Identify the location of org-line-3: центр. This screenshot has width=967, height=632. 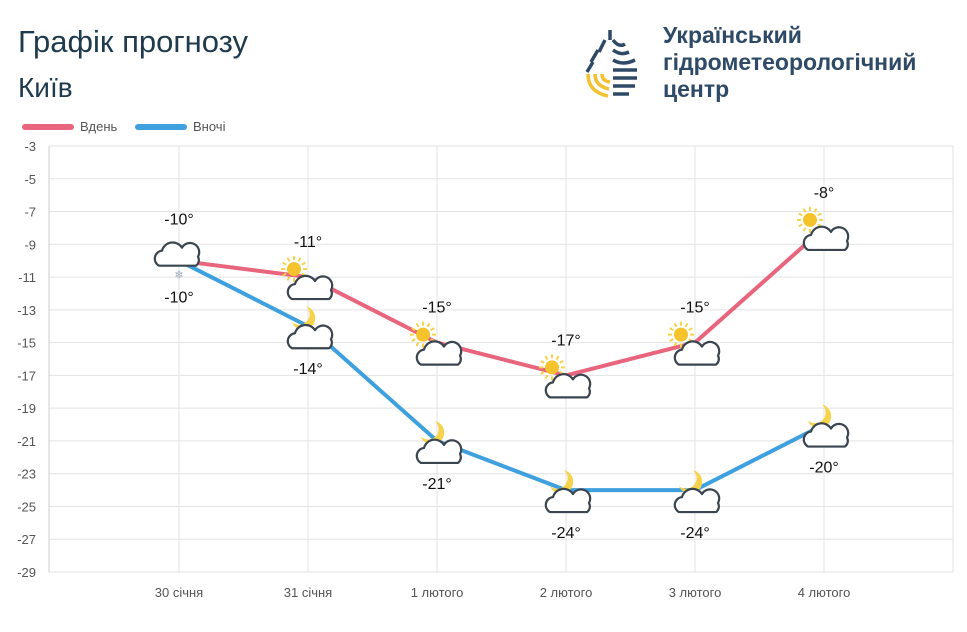
(696, 89).